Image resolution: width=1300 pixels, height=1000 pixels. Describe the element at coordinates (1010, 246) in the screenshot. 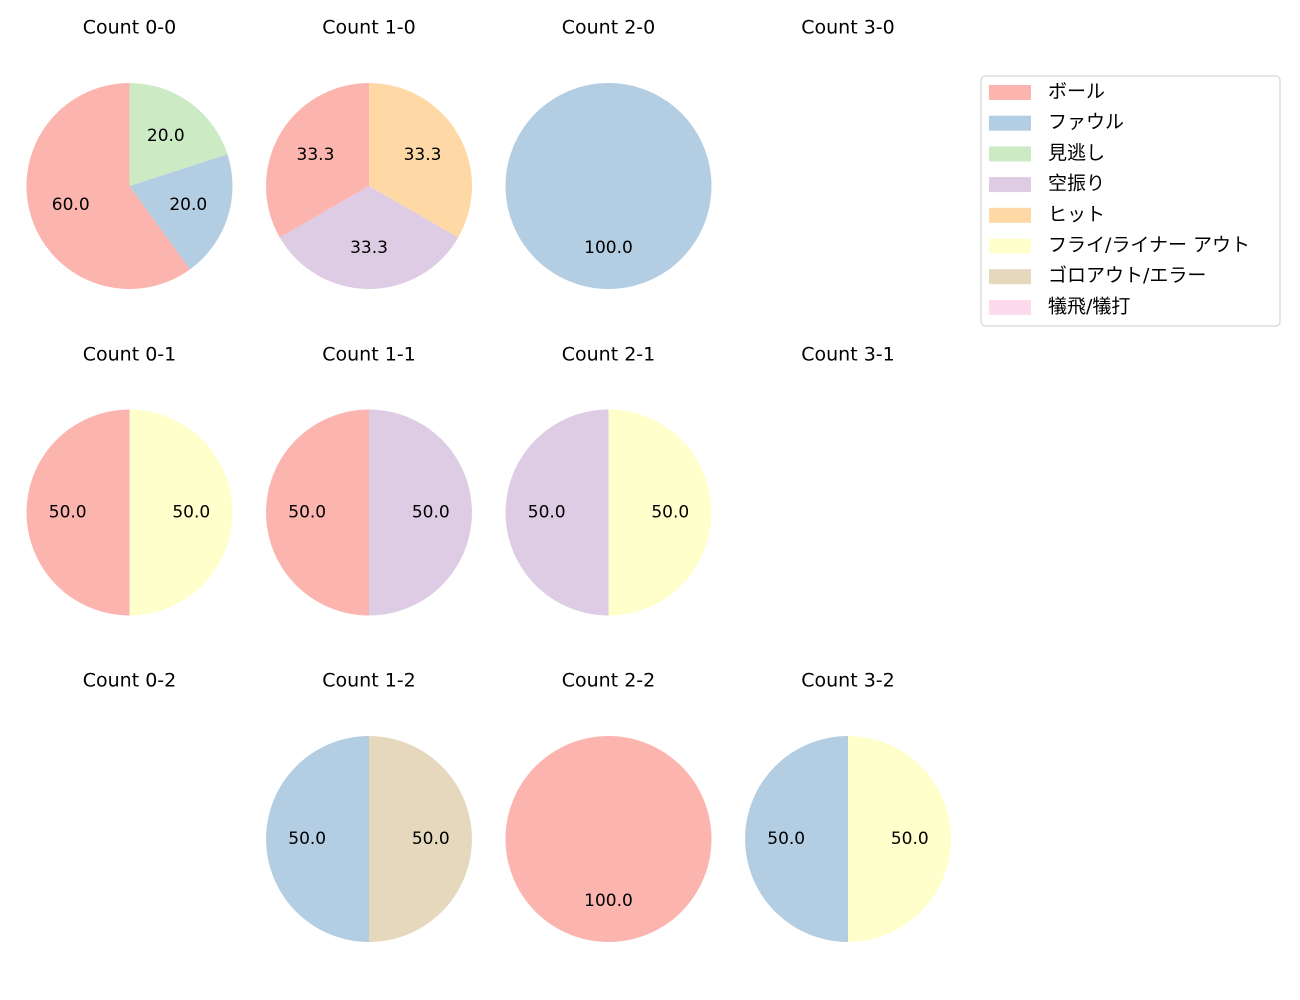

I see `legend-swatch-flyout` at that location.